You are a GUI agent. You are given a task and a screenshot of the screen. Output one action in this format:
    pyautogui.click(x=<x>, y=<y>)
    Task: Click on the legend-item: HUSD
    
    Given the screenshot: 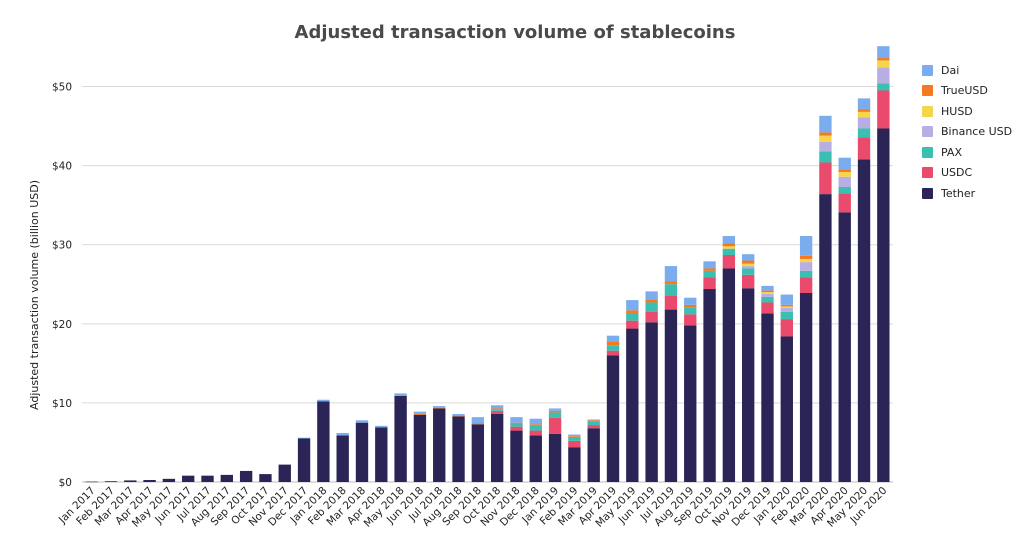 What is the action you would take?
    pyautogui.click(x=967, y=111)
    